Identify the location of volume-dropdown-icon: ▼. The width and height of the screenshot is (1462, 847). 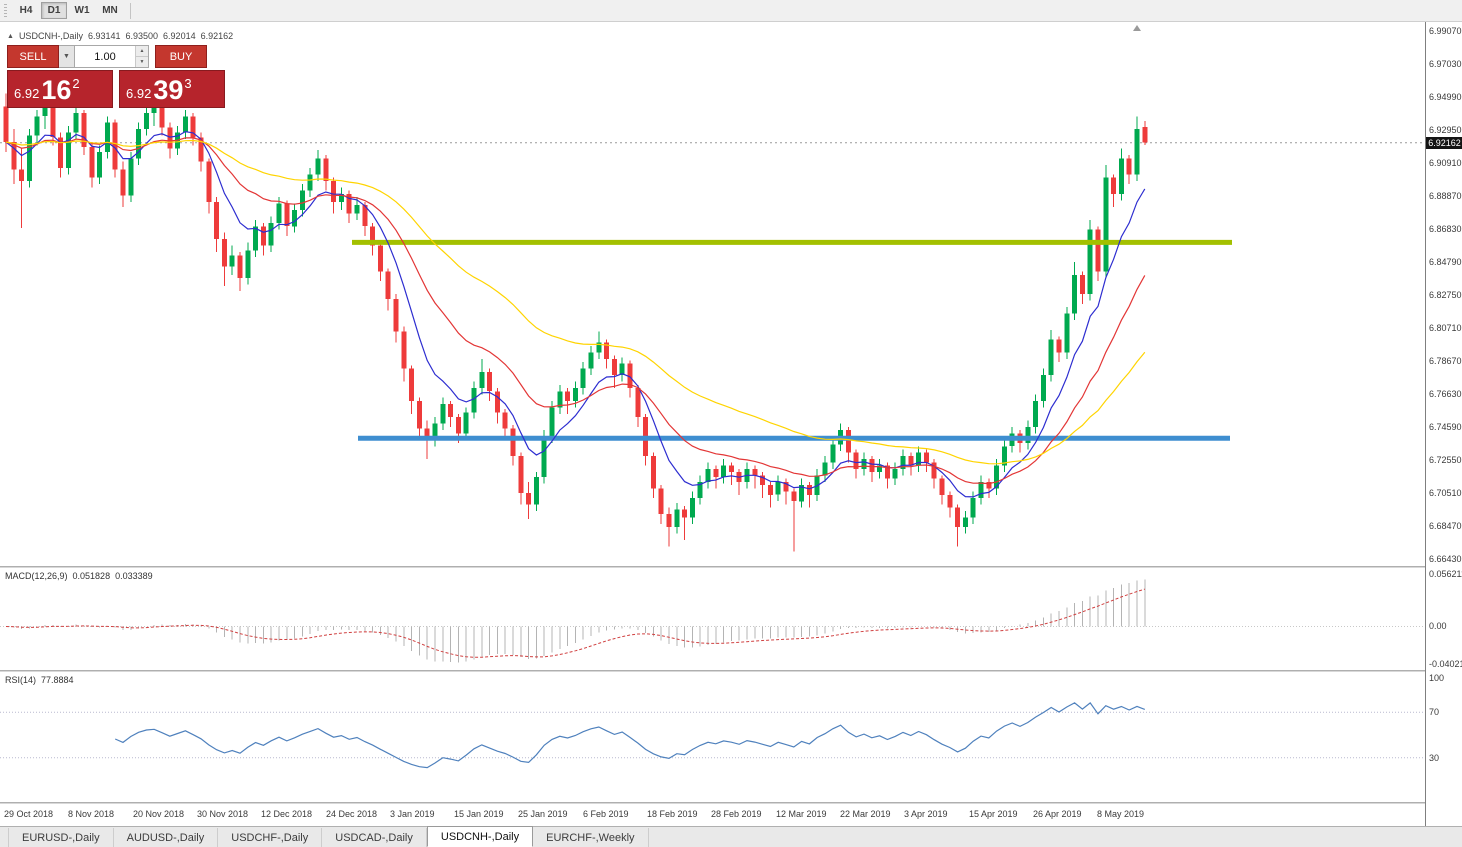
(67, 56).